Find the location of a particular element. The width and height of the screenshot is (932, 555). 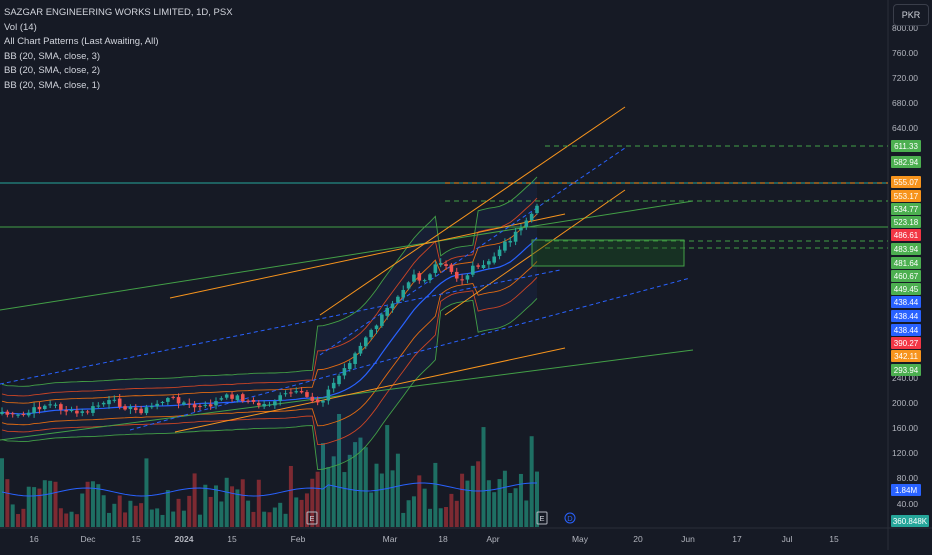

trend-line is located at coordinates (347, 255).